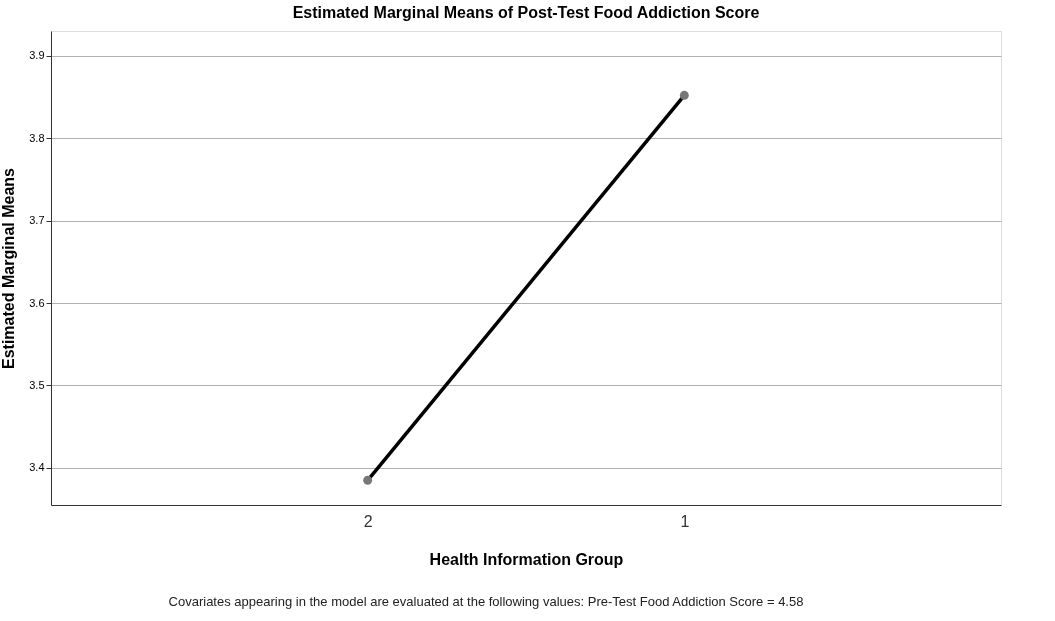 This screenshot has height=621, width=1055. What do you see at coordinates (37, 137) in the screenshot?
I see `y-tick-label: 3.8` at bounding box center [37, 137].